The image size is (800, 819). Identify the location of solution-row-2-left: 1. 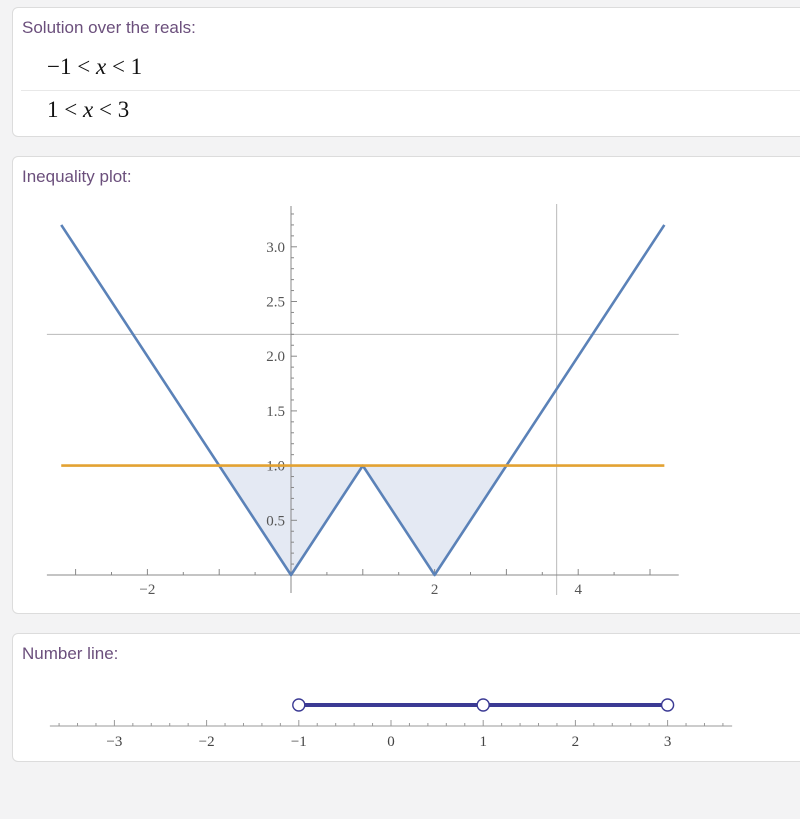
(53, 109).